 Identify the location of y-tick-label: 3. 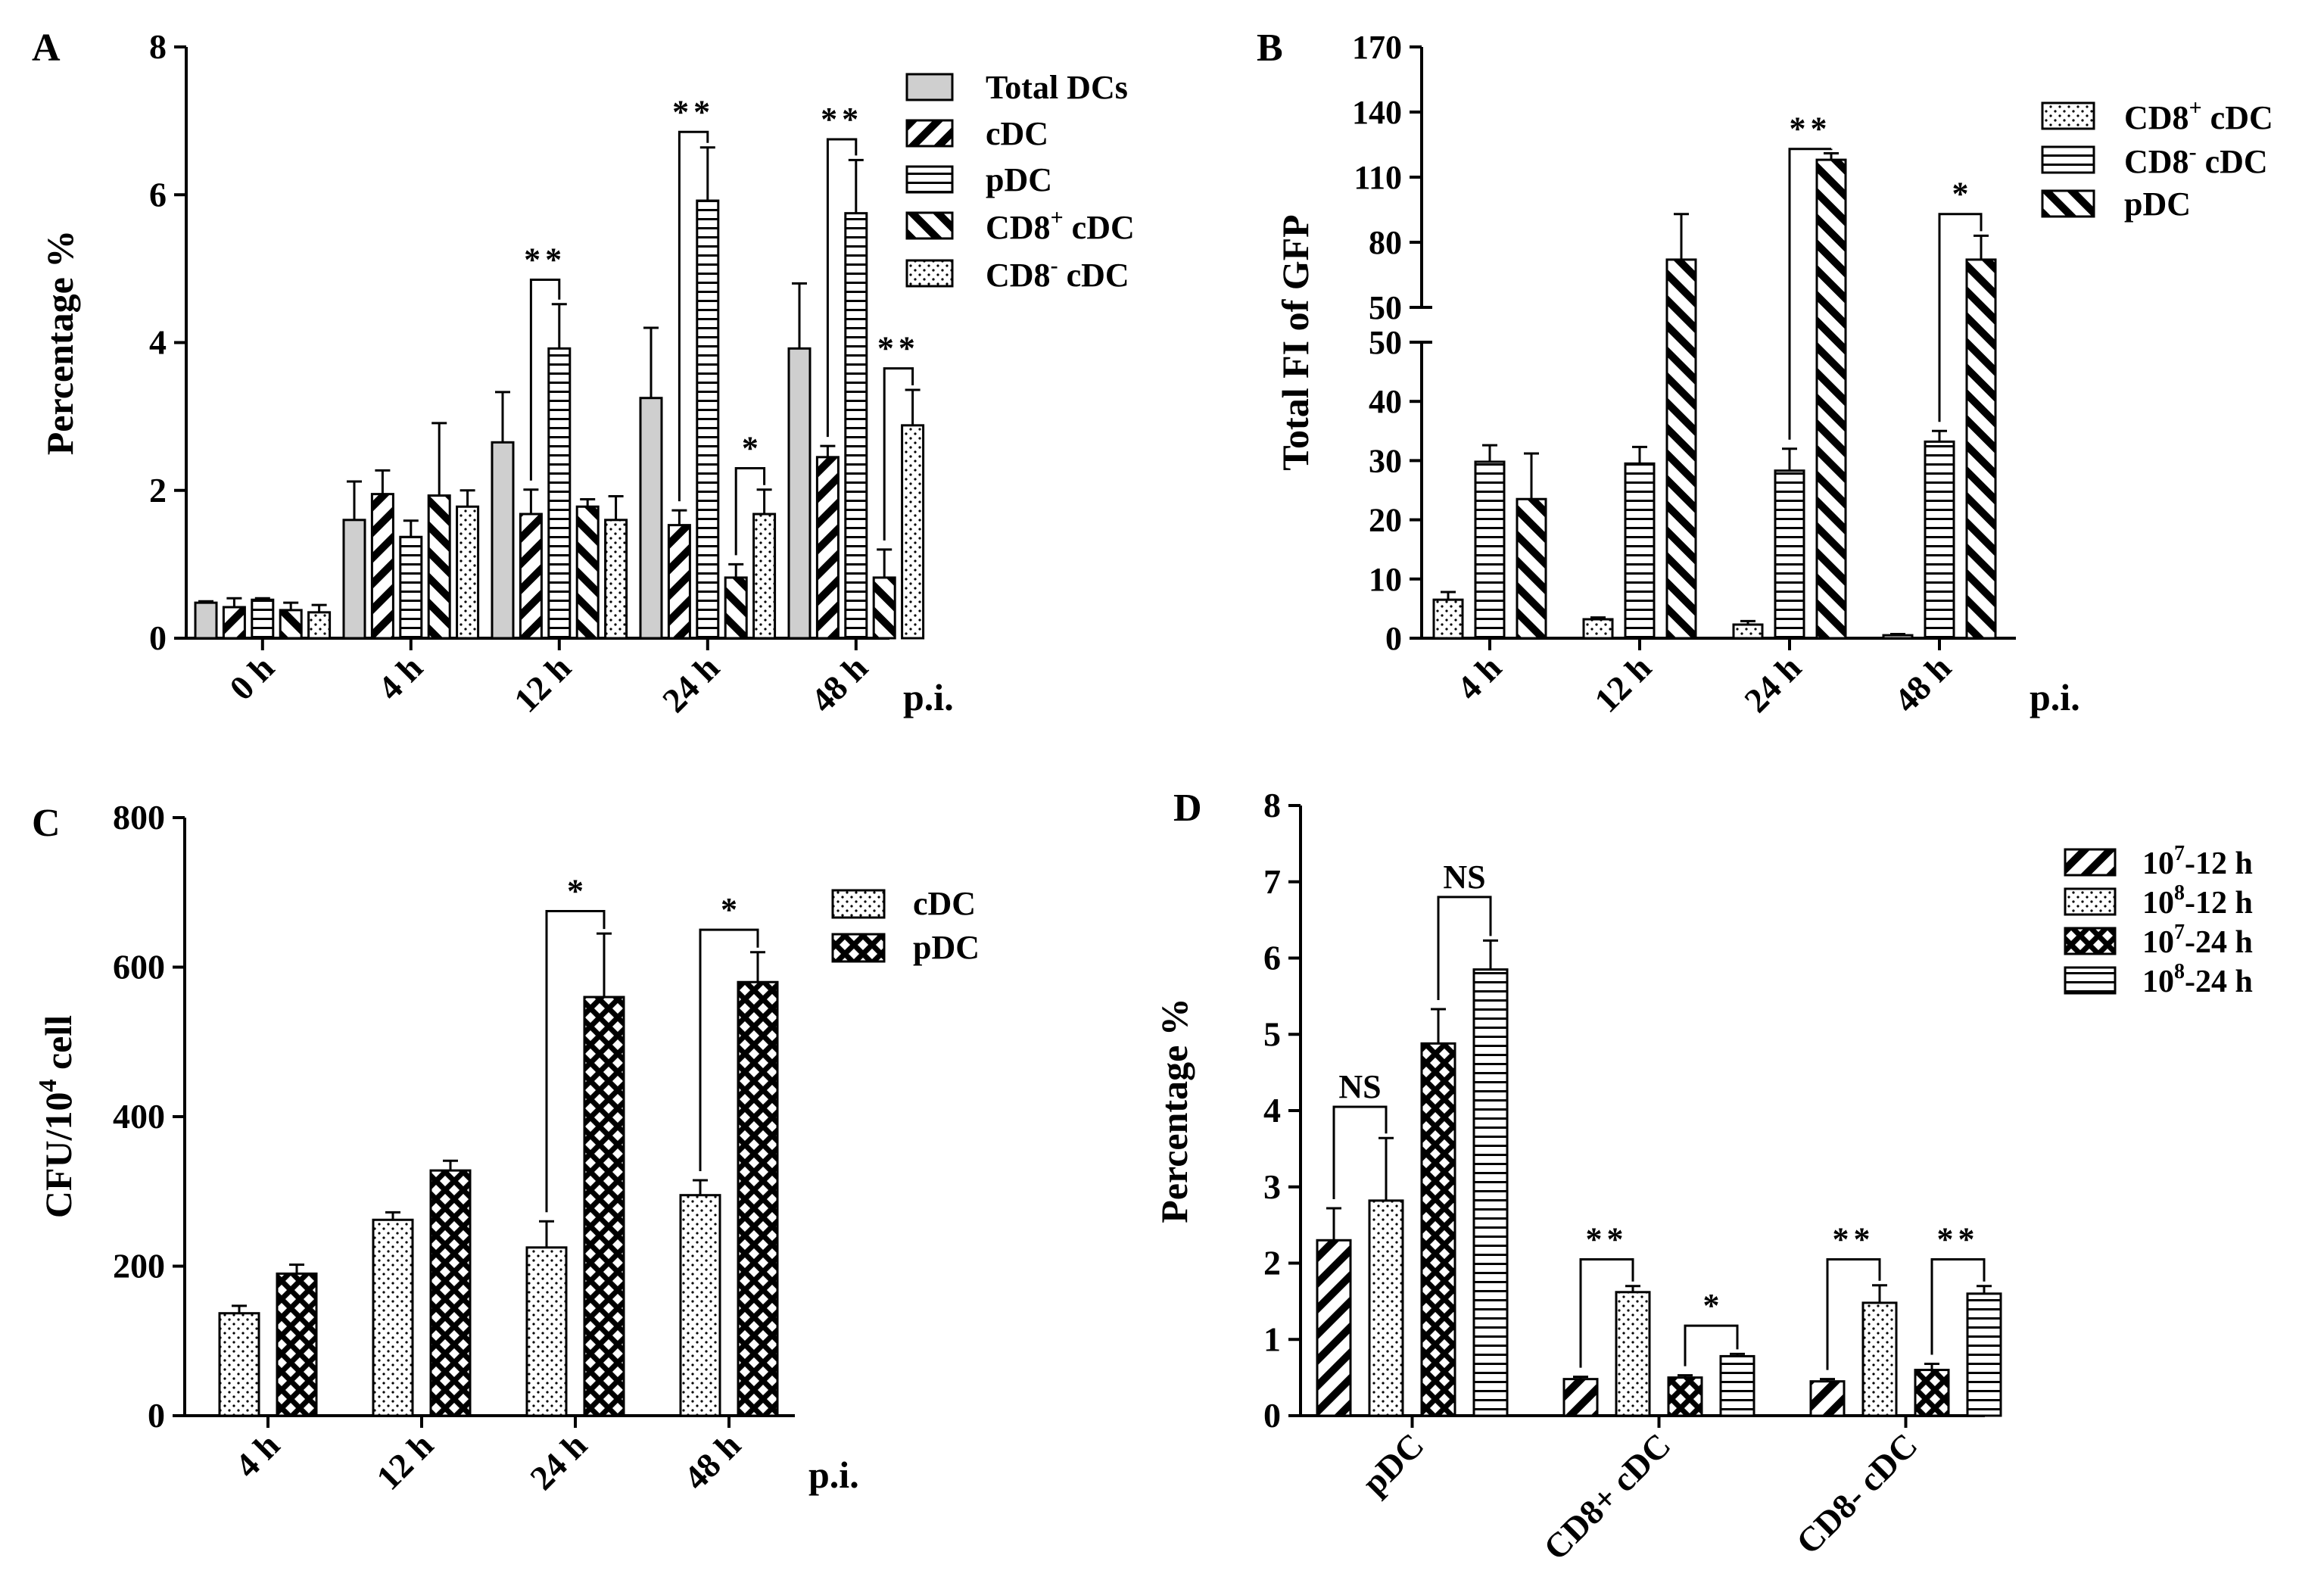
(1272, 1186).